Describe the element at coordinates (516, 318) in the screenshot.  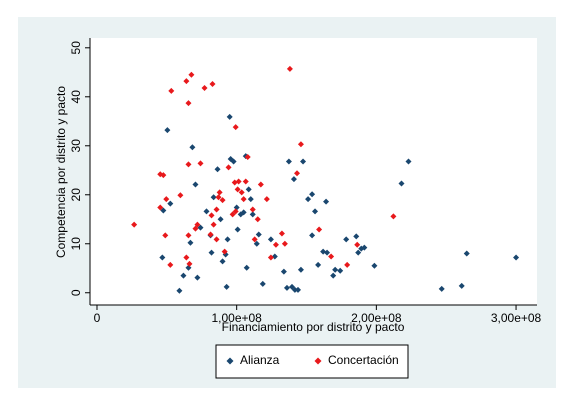
I see `x-tick-label: 3,00e+08` at that location.